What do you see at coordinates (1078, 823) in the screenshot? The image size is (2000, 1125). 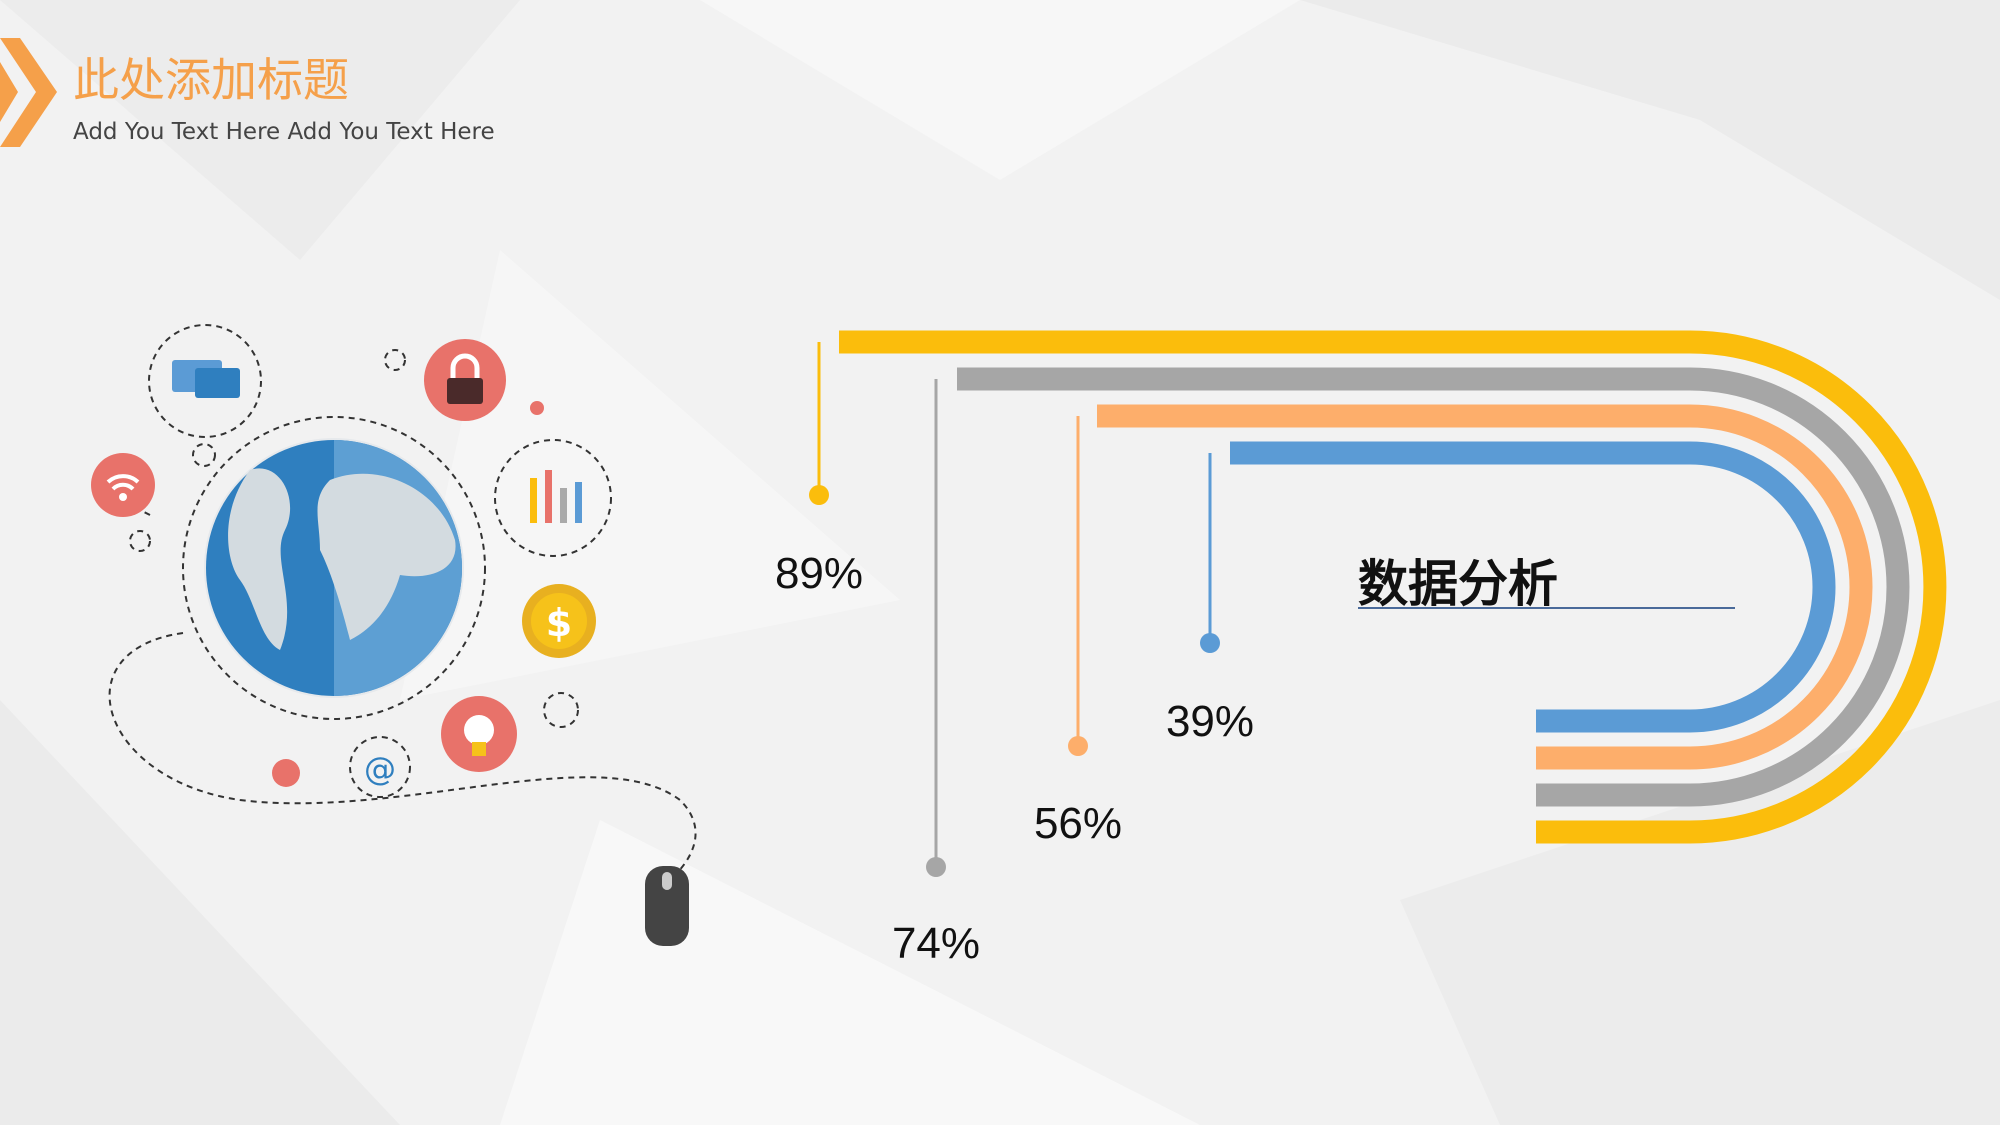 I see `percent-label: 56%` at bounding box center [1078, 823].